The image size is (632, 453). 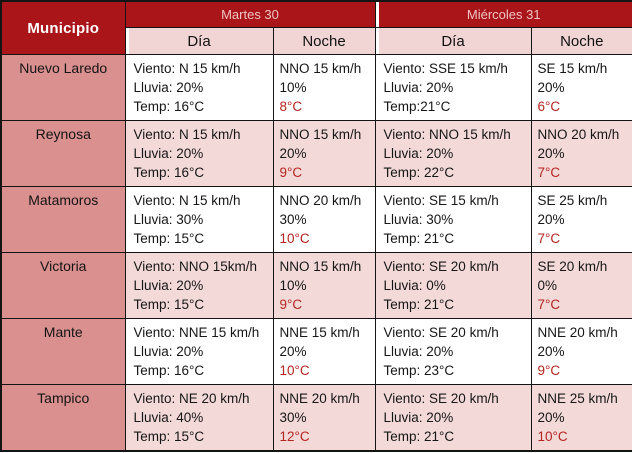 I want to click on municipio-column-header: Municipio, so click(x=63, y=27).